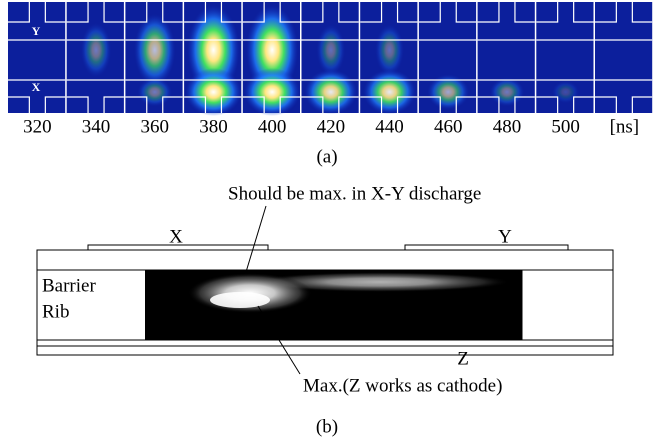 The height and width of the screenshot is (442, 657). Describe the element at coordinates (565, 126) in the screenshot. I see `time-label: 500` at that location.